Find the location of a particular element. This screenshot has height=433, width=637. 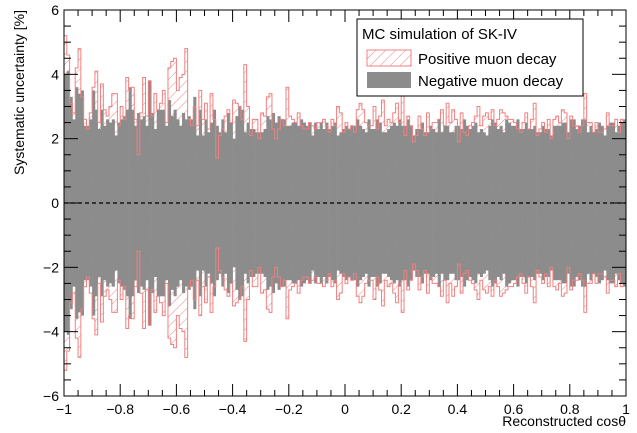

x-tick-label: −0.2 is located at coordinates (289, 409).